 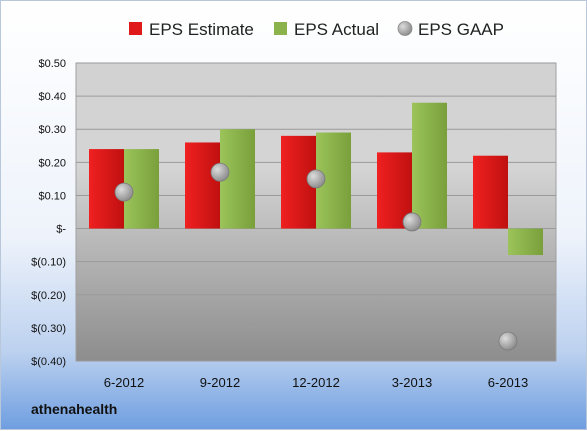 What do you see at coordinates (336, 29) in the screenshot?
I see `legend-label: EPS Actual` at bounding box center [336, 29].